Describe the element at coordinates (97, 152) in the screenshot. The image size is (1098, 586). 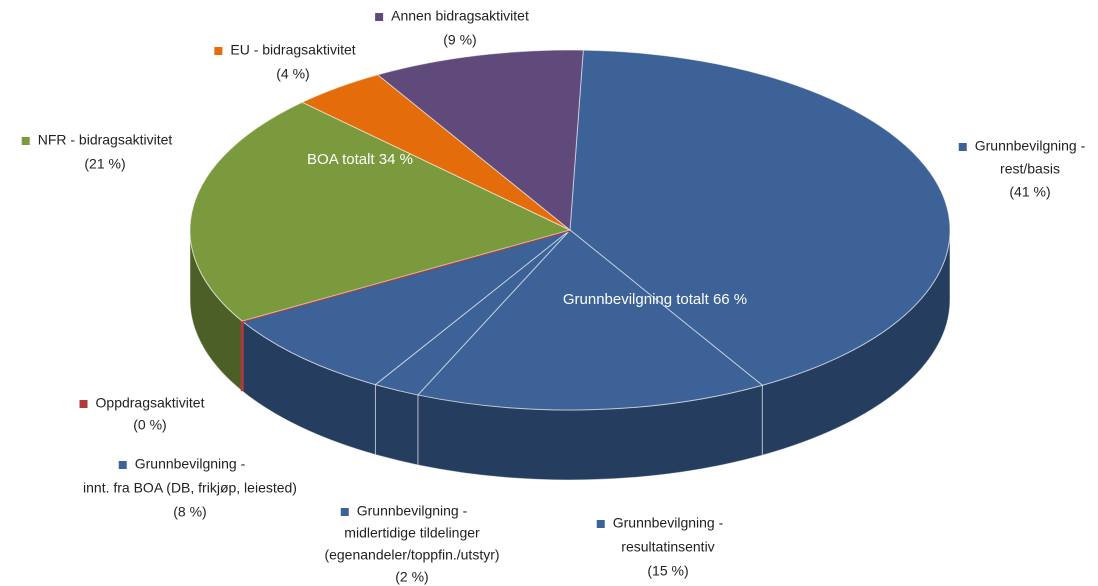
I see `legend-entry: NFR - bidragsaktivitet (21 %)` at that location.